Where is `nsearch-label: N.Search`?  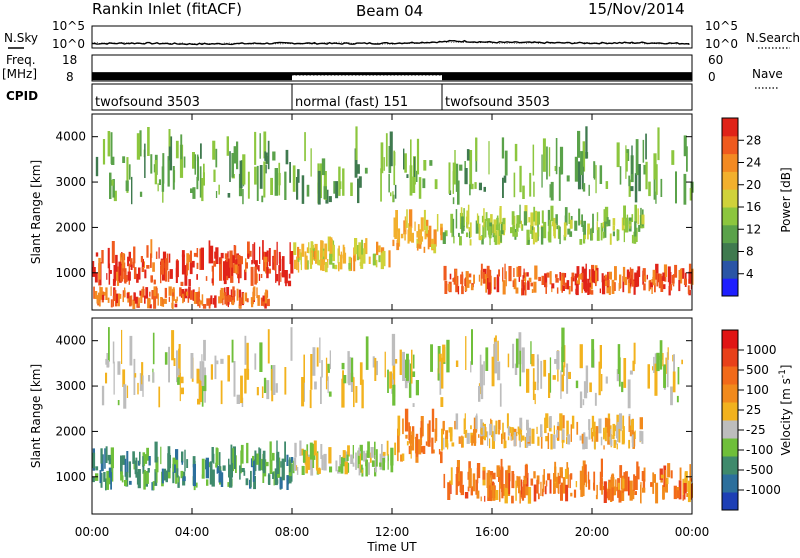
nsearch-label: N.Search is located at coordinates (773, 38).